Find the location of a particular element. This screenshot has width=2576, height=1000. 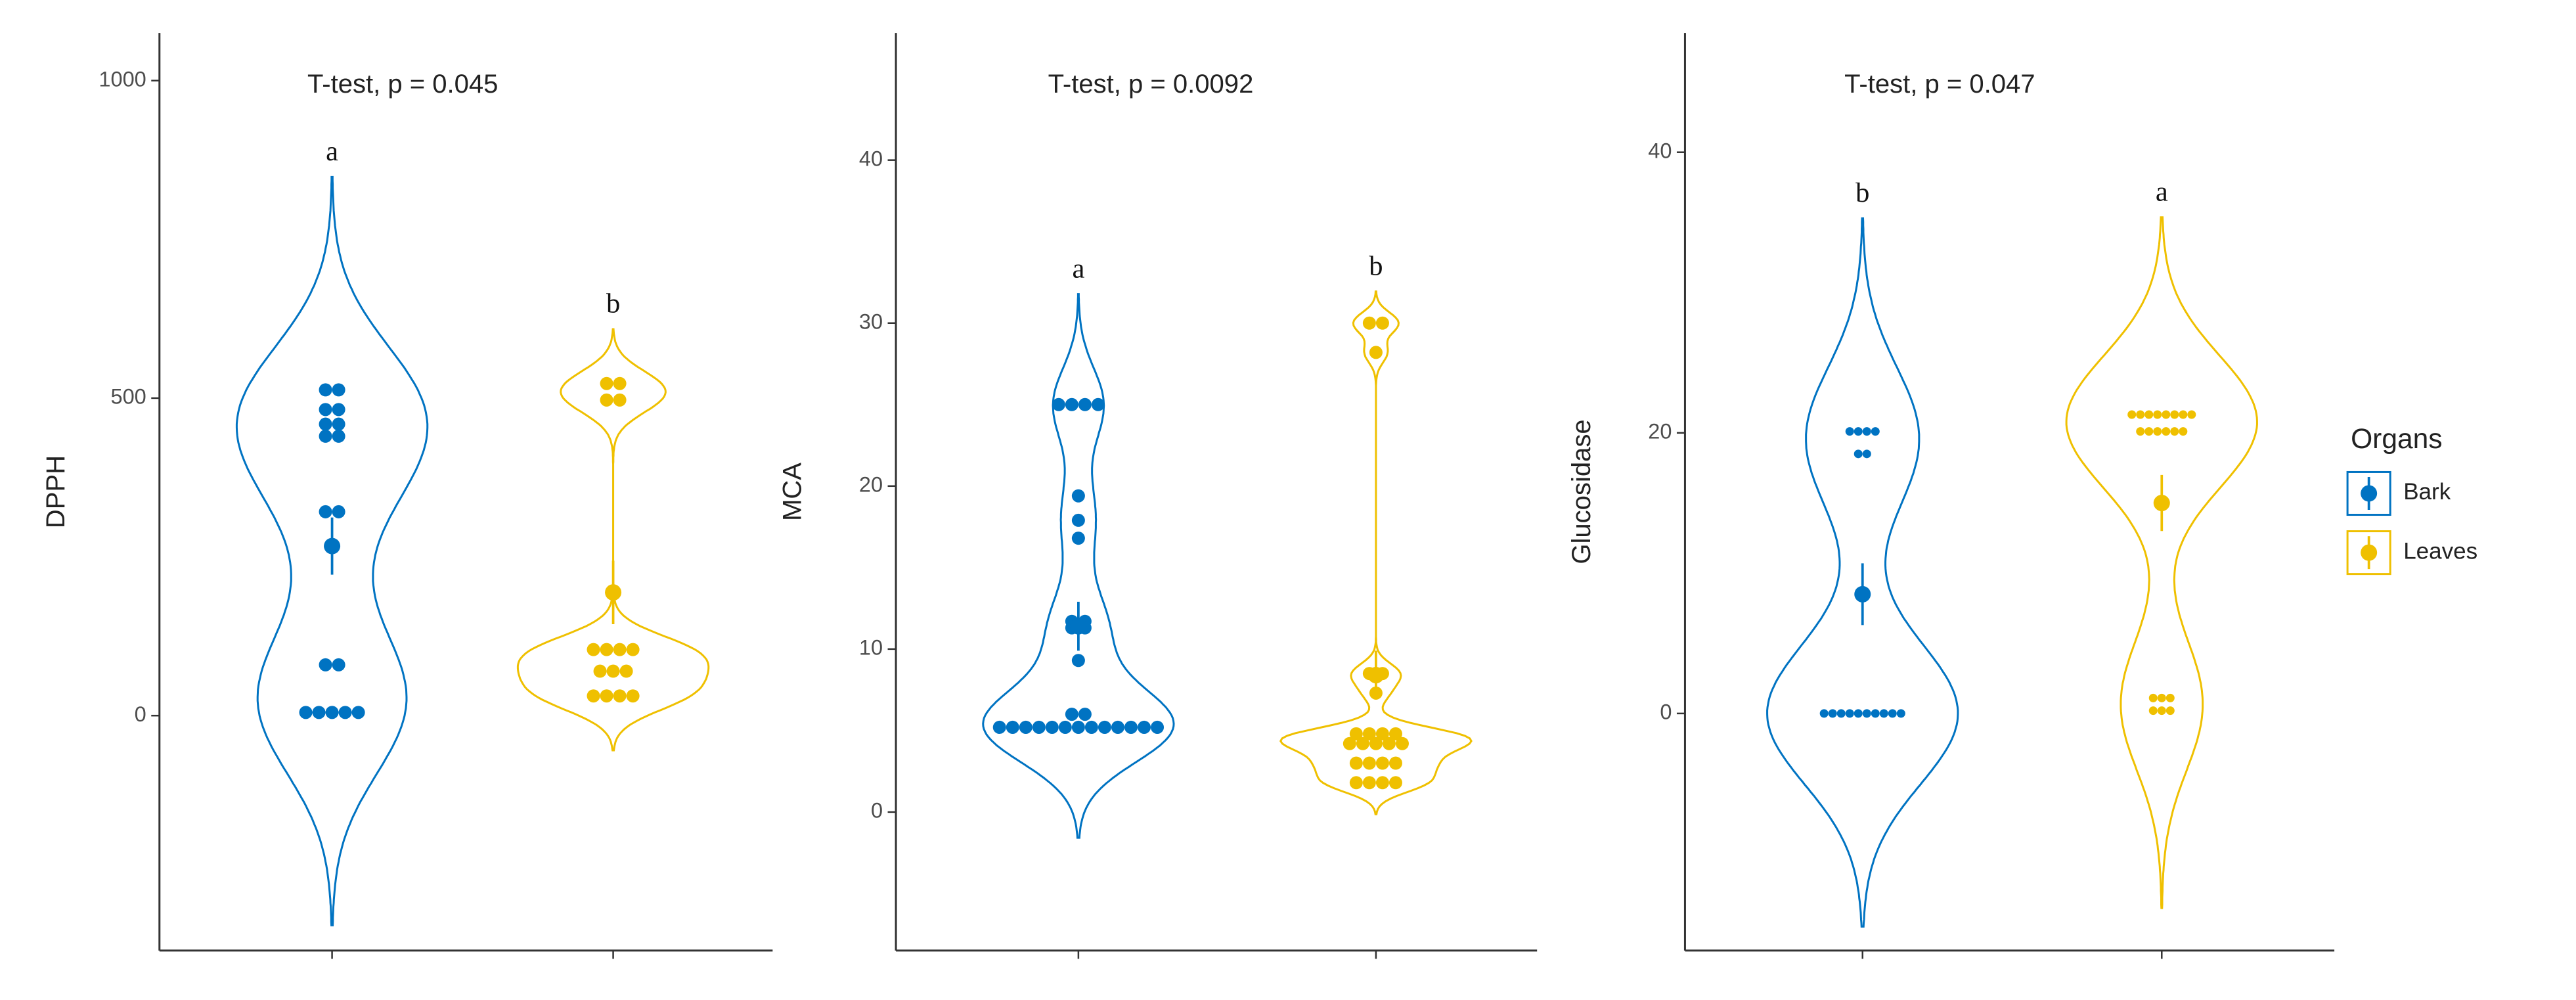

y-tick-label: 0 is located at coordinates (1666, 711).